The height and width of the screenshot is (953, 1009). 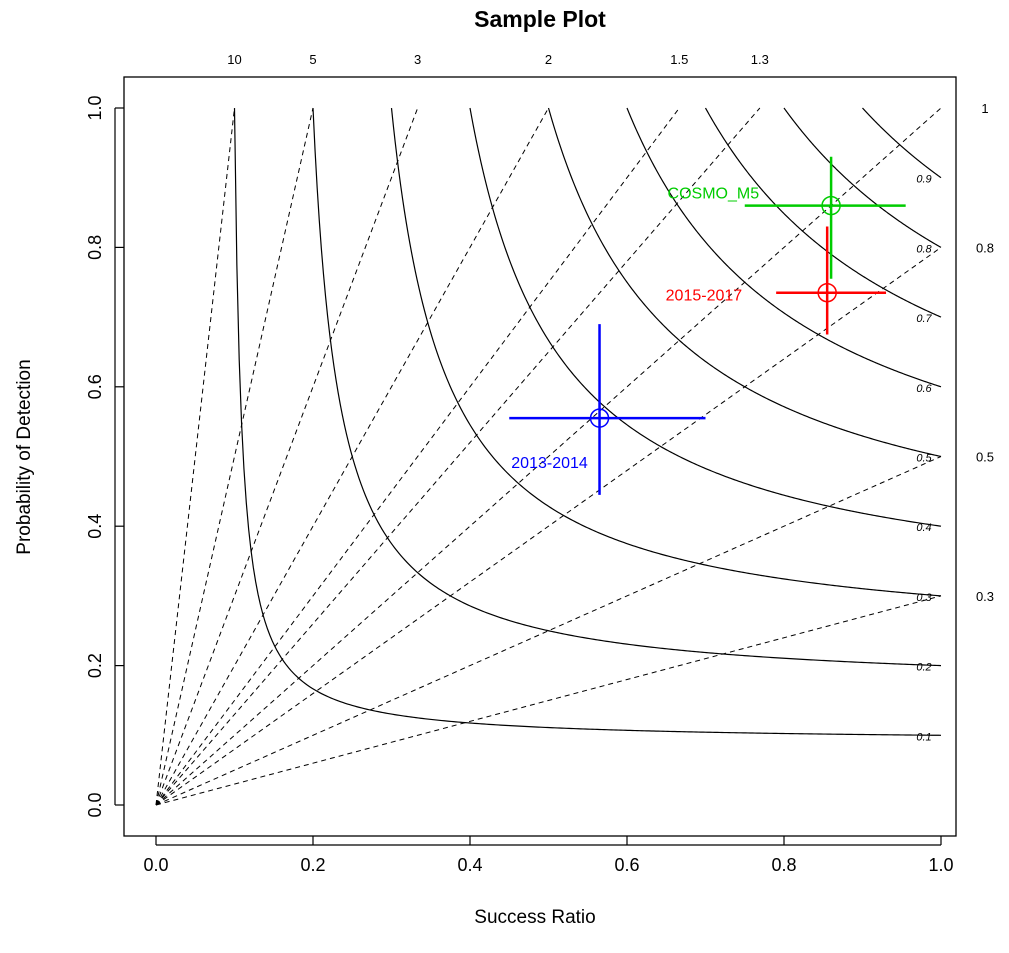 I want to click on x-axis: 0.0 0.2 0.4 0.6 0.8 1.0, so click(x=548, y=855).